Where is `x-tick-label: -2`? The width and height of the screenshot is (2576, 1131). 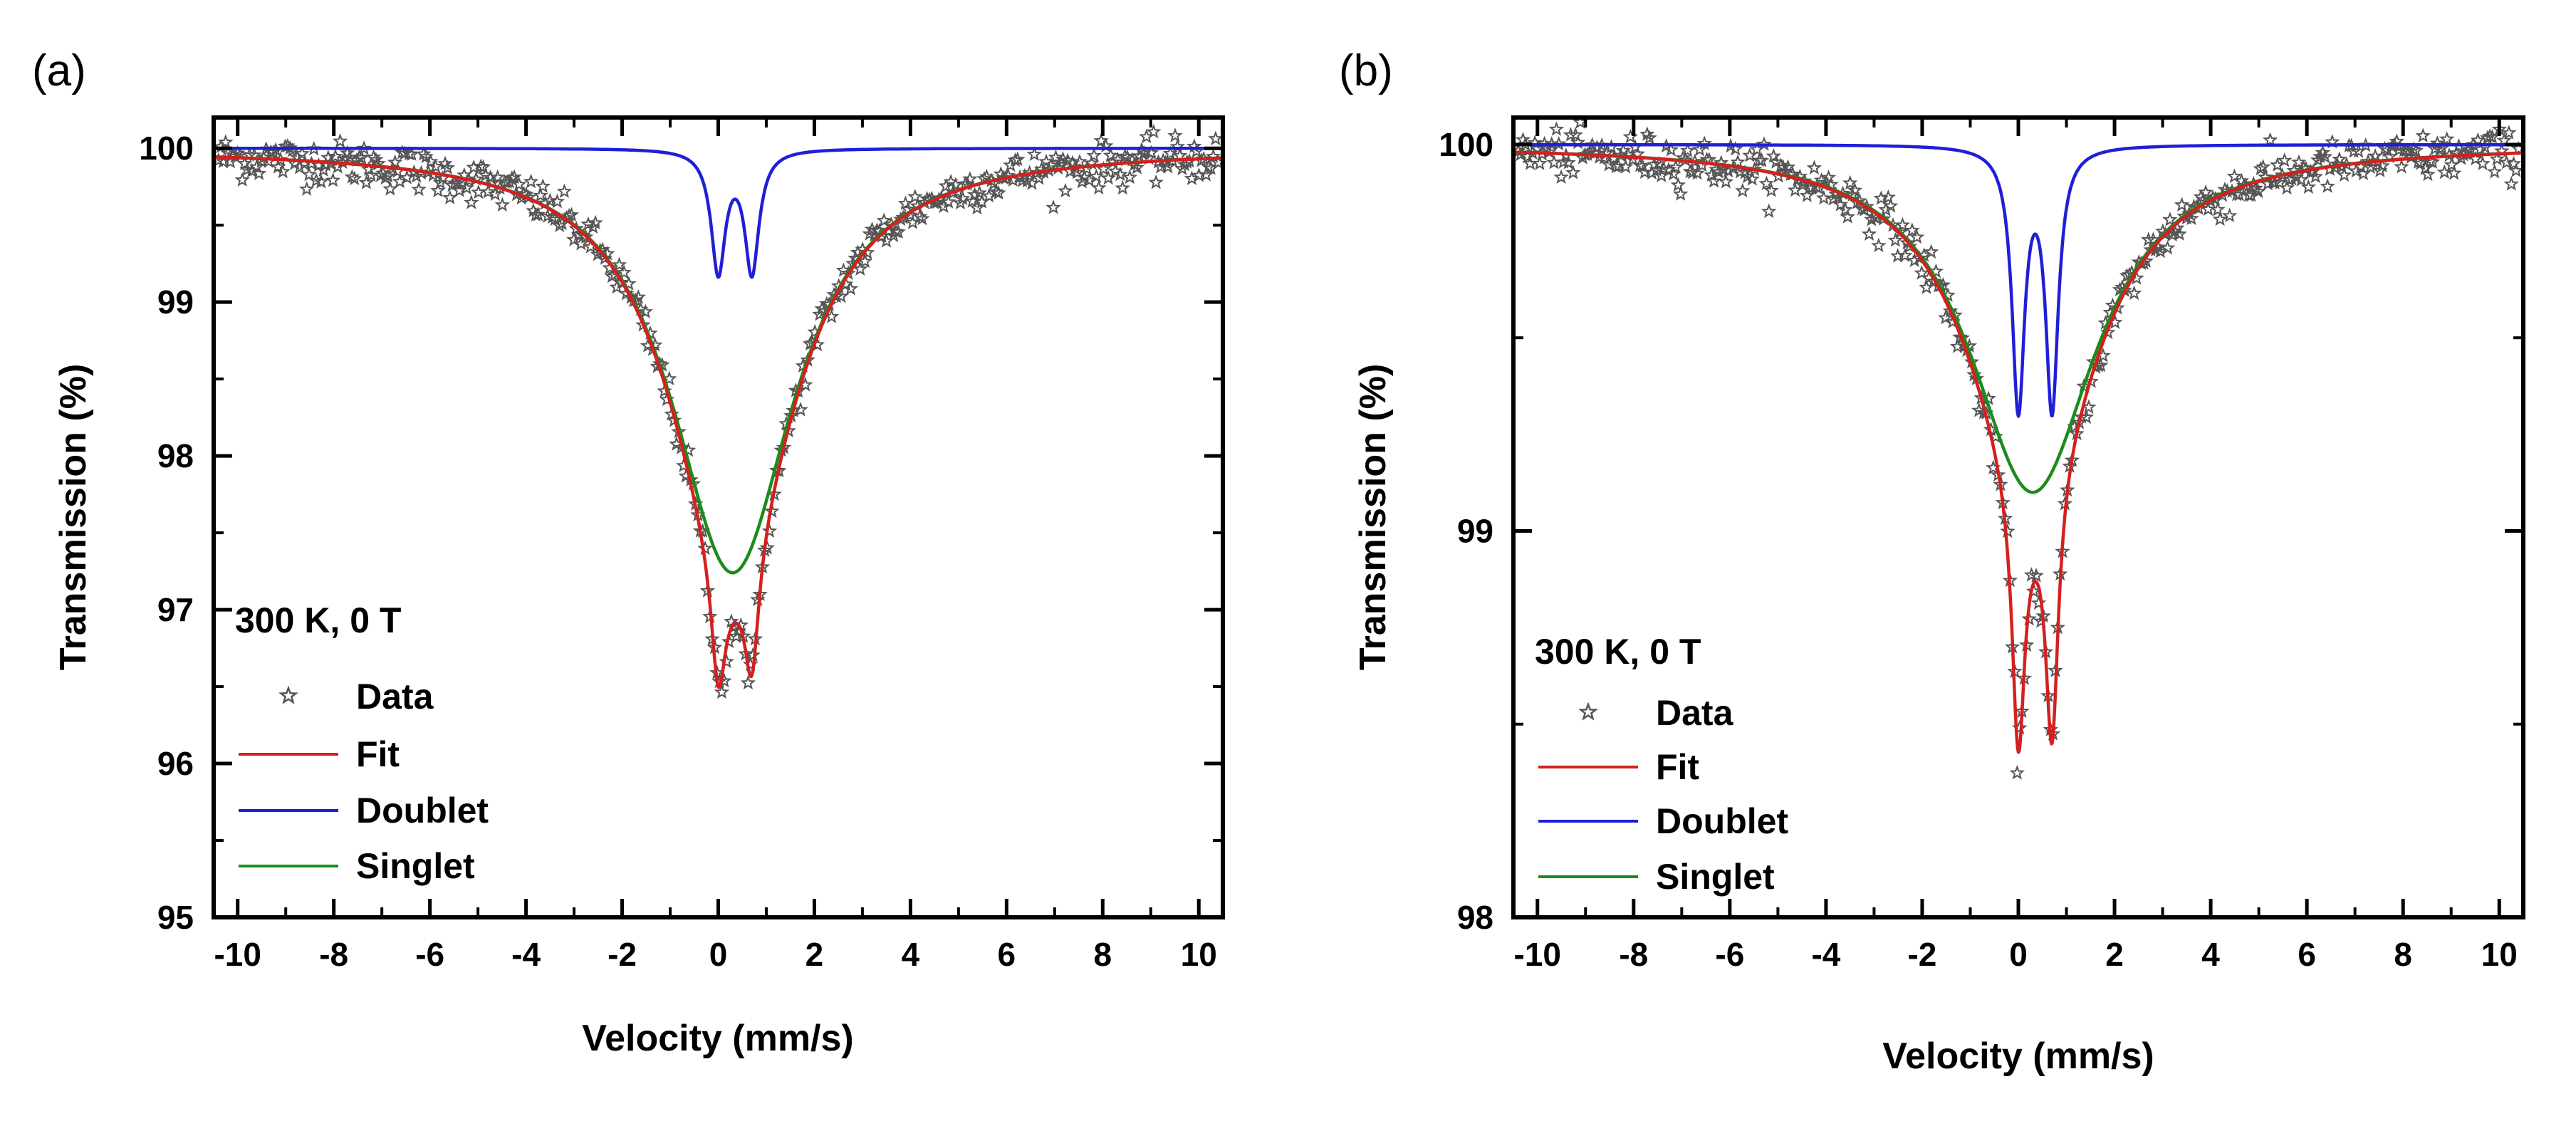
x-tick-label: -2 is located at coordinates (1921, 955).